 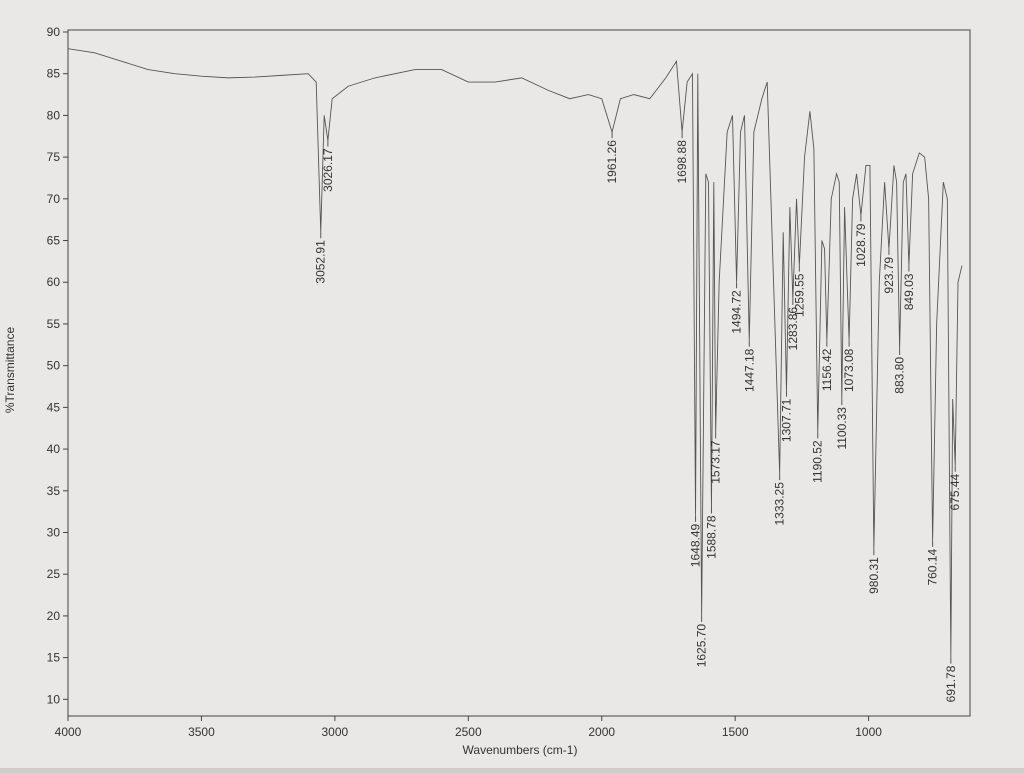 I want to click on x-tick-label: 3000, so click(x=335, y=732).